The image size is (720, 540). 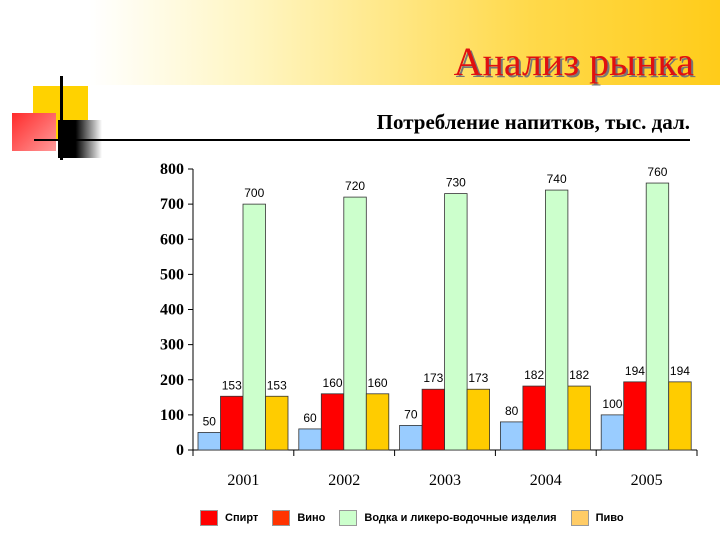 What do you see at coordinates (34, 132) in the screenshot?
I see `decorative-red-square` at bounding box center [34, 132].